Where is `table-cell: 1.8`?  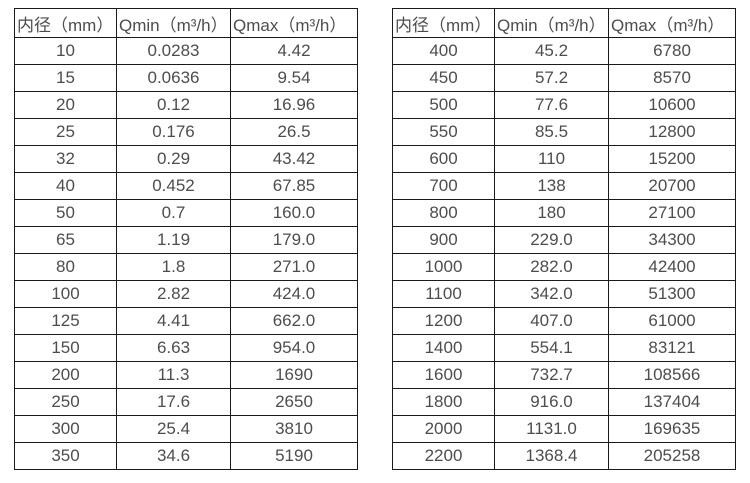
table-cell: 1.8 is located at coordinates (173, 267).